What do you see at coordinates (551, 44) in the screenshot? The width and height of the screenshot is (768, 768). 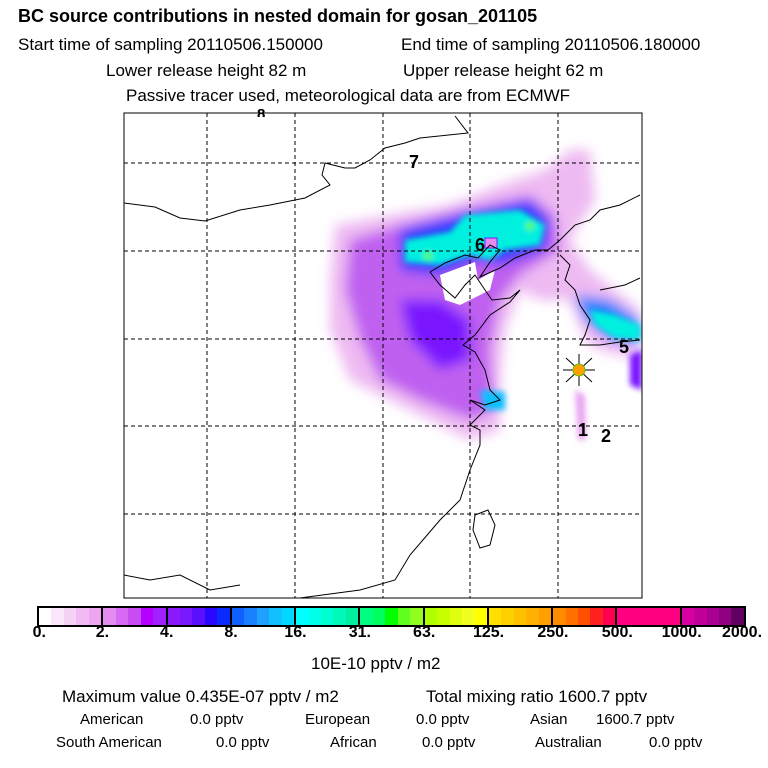 I see `end-time: End time of sampling 20110506.180000` at bounding box center [551, 44].